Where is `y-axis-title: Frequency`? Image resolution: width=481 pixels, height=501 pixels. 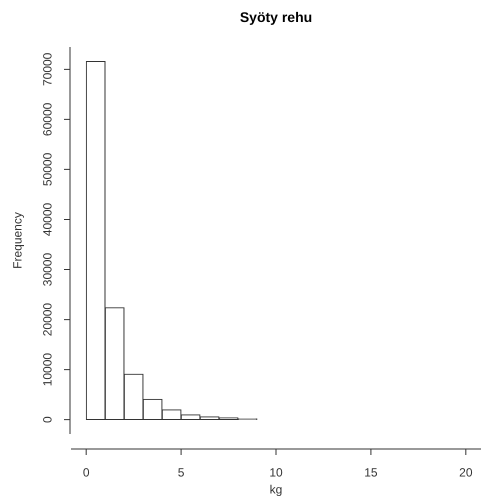 y-axis-title: Frequency is located at coordinates (17, 240).